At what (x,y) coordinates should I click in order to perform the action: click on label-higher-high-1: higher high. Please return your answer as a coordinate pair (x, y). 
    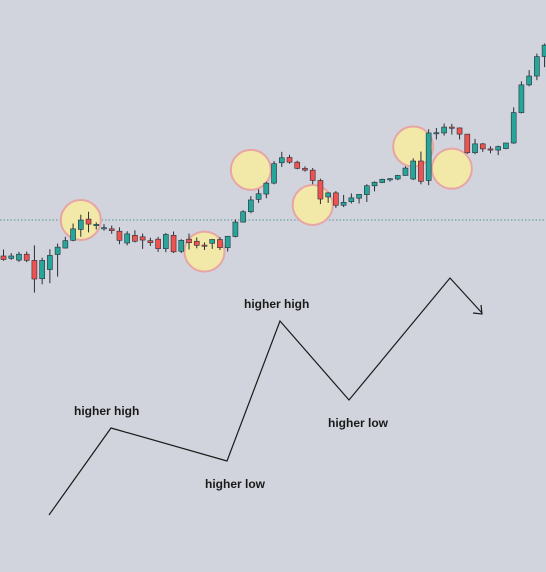
    Looking at the image, I should click on (106, 411).